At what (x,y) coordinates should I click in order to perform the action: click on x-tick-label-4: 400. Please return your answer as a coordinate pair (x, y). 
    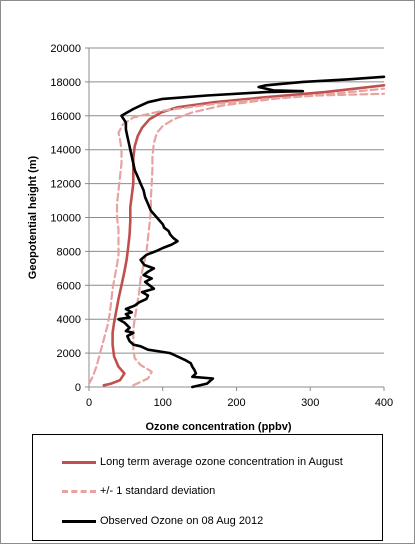
    Looking at the image, I should click on (384, 403).